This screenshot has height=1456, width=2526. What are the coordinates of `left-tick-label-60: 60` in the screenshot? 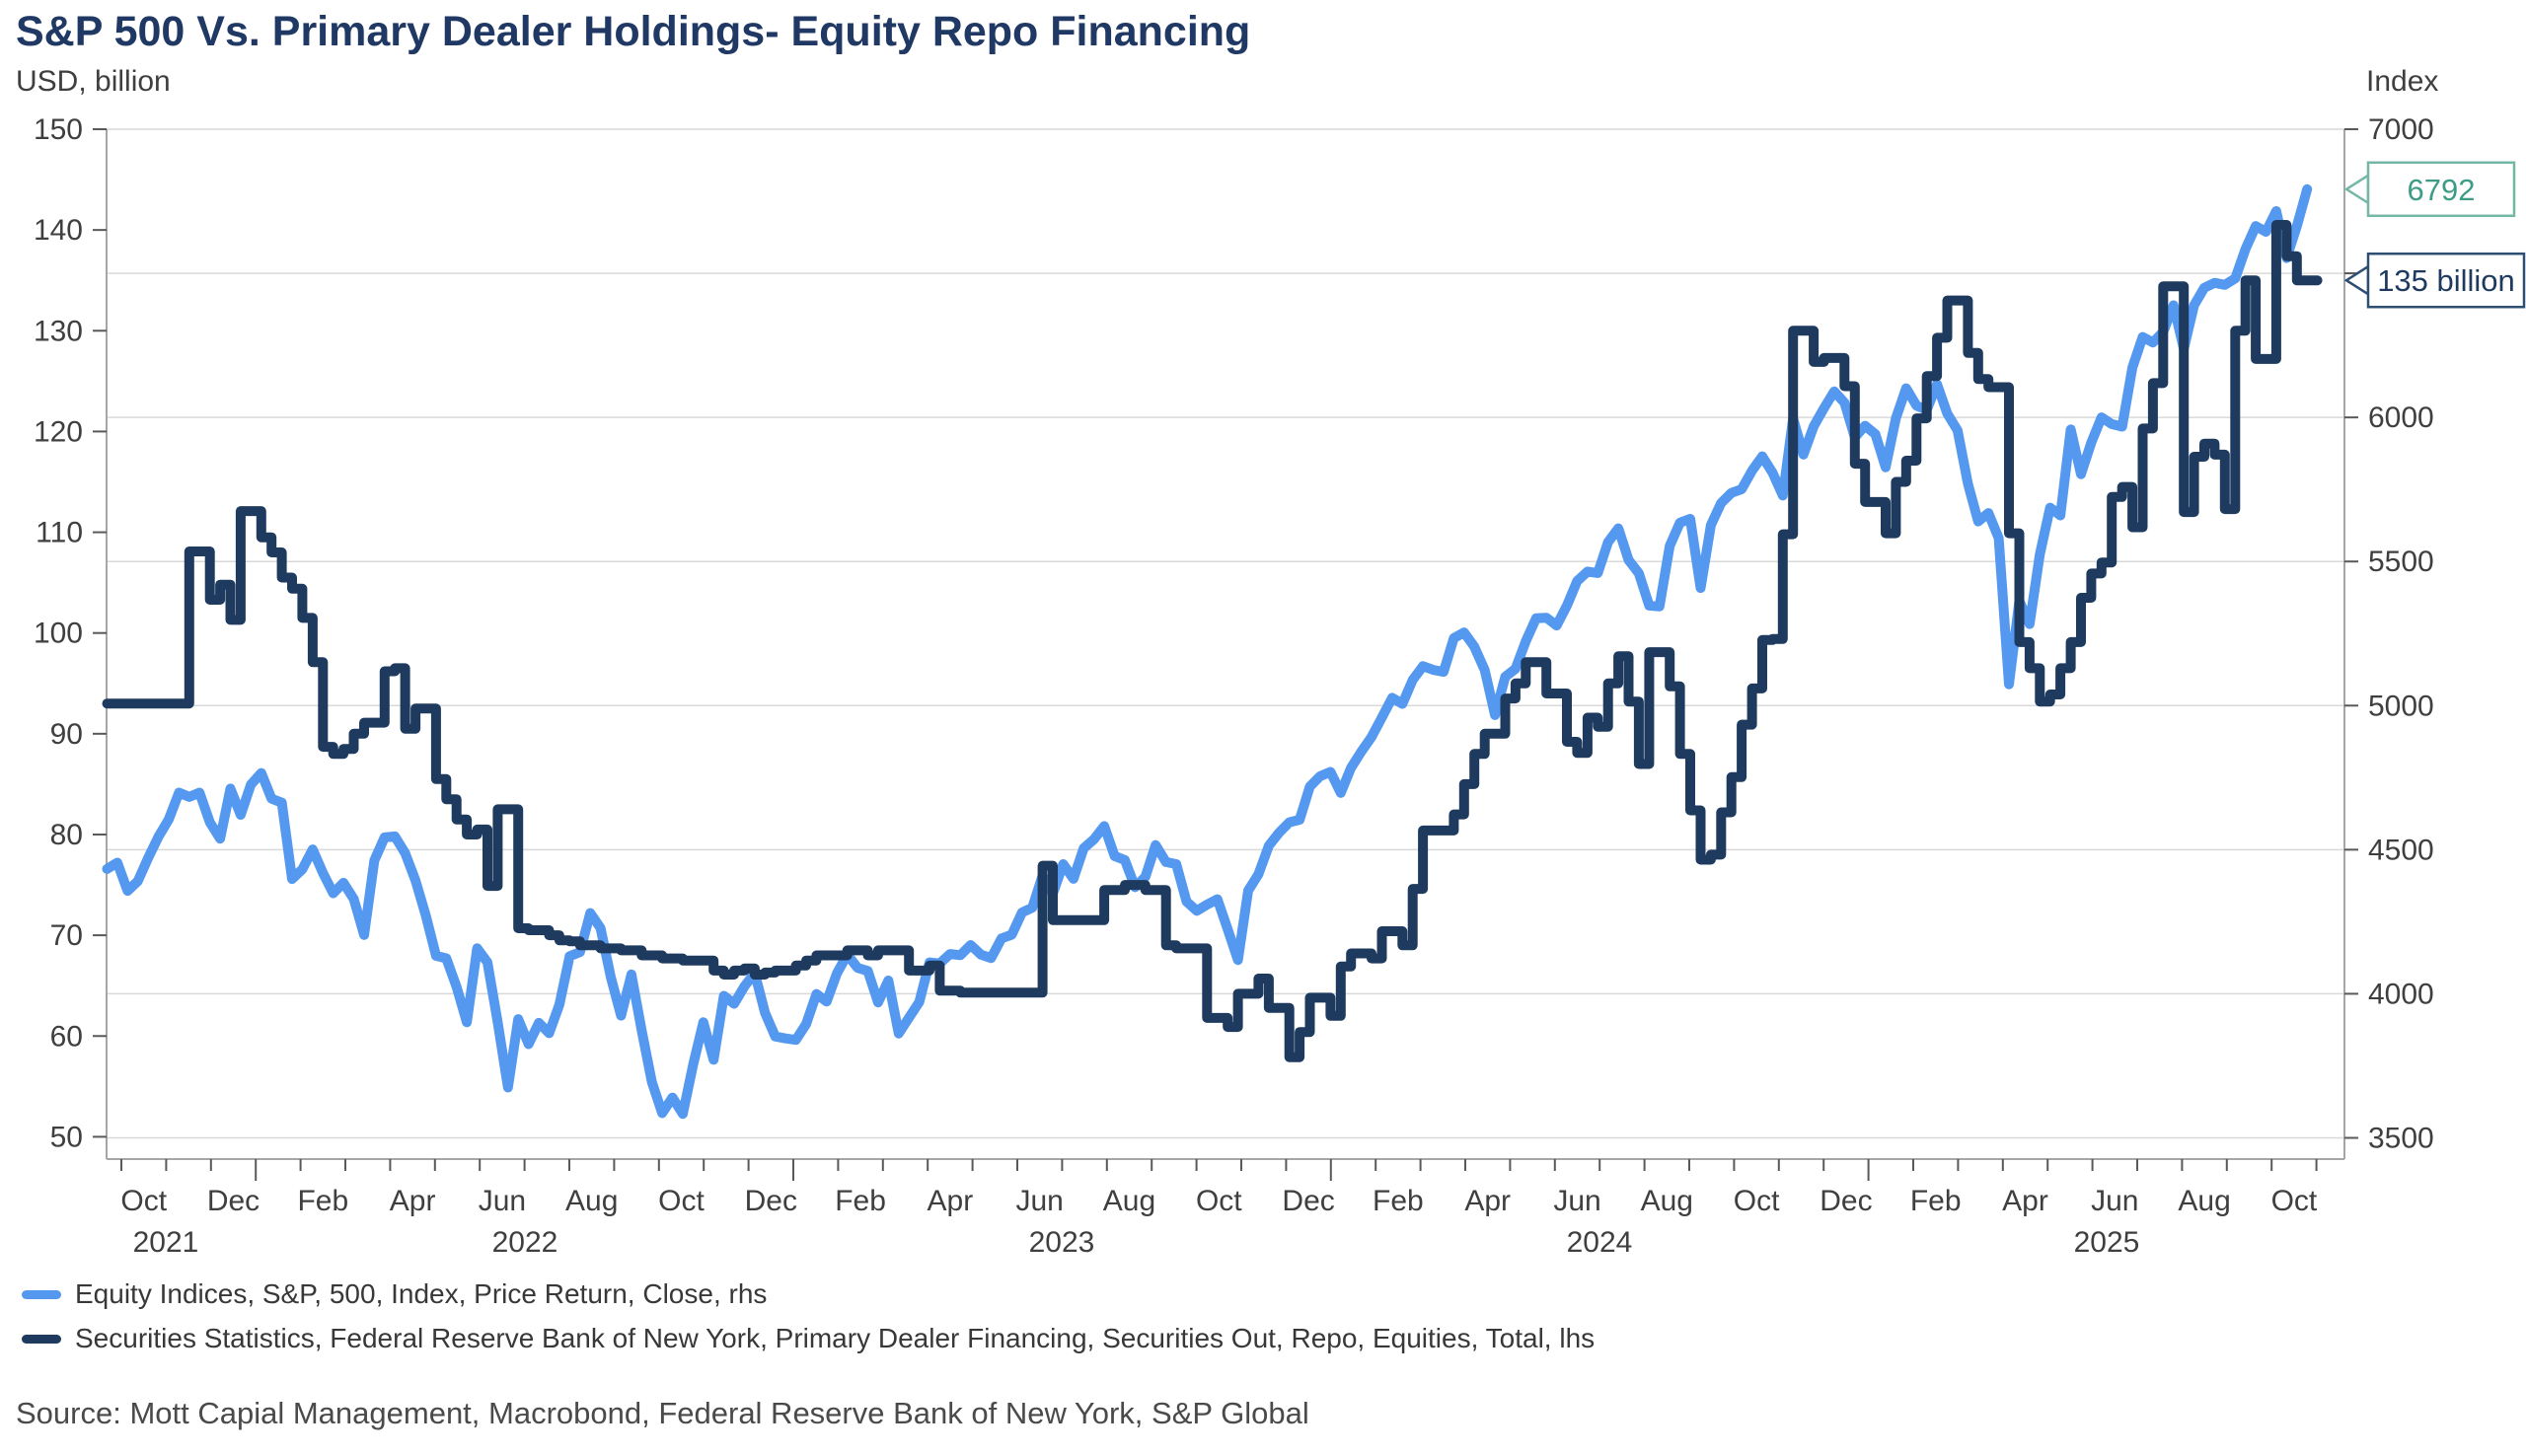 It's located at (66, 1036).